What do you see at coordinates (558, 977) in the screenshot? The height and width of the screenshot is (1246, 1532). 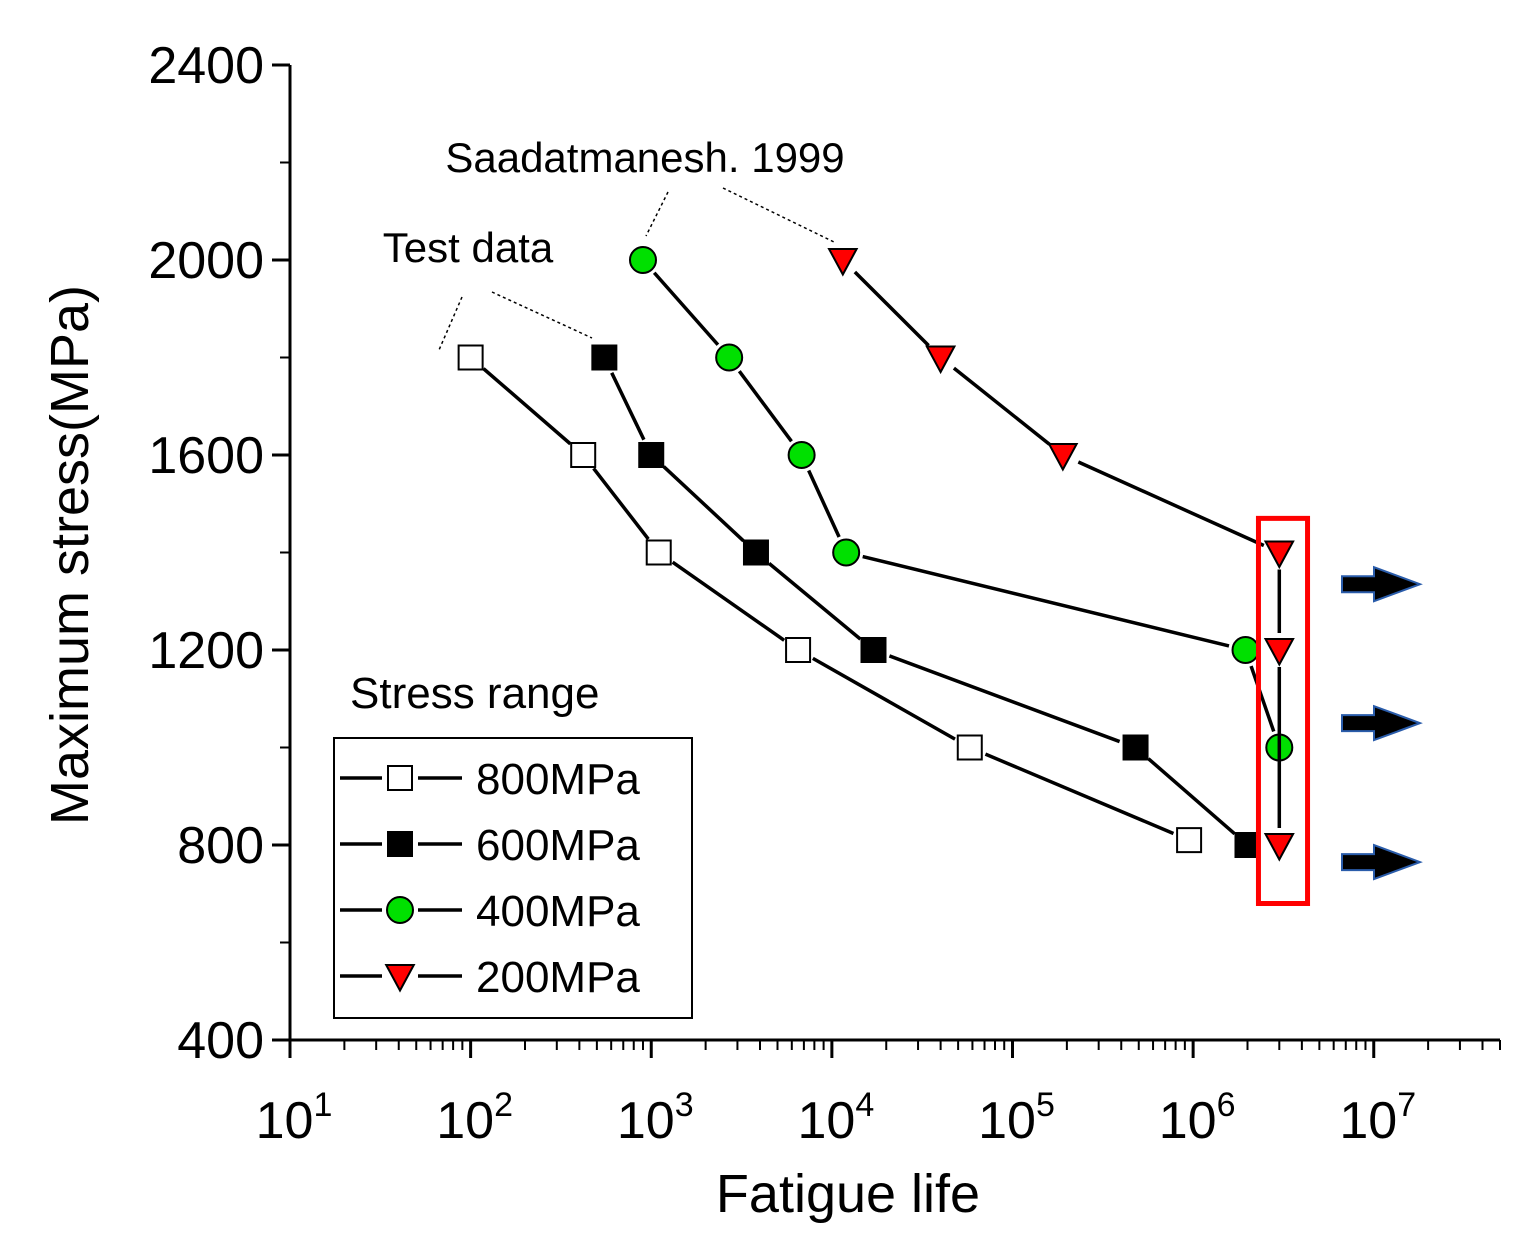 I see `legend-label: 200MPa` at bounding box center [558, 977].